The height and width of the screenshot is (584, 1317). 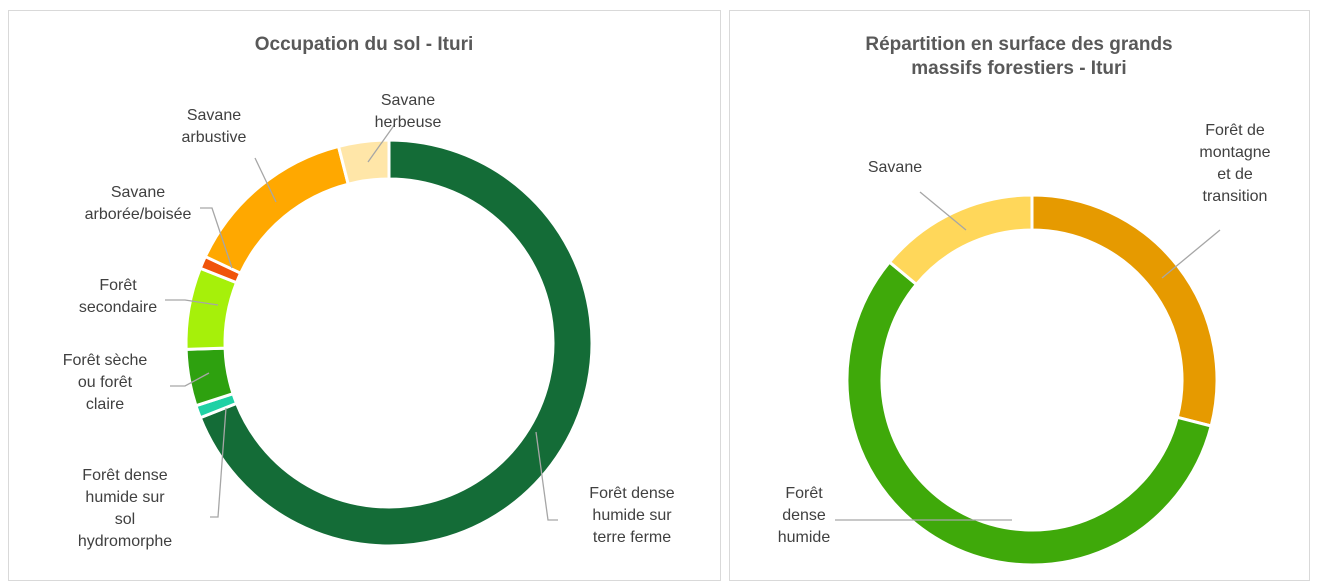 What do you see at coordinates (1234, 163) in the screenshot?
I see `segment-label: Forêt de montagne et de transition` at bounding box center [1234, 163].